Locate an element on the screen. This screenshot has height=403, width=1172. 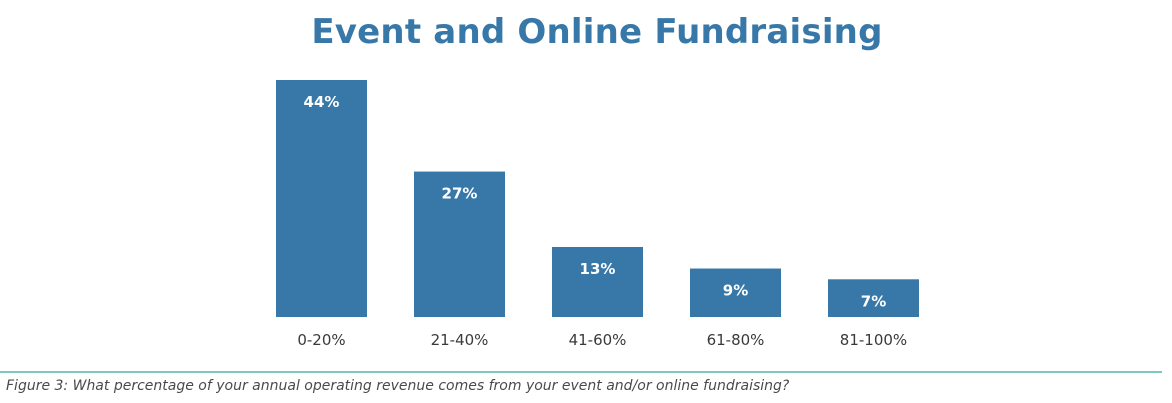
bar-81-100% is located at coordinates (873, 298).